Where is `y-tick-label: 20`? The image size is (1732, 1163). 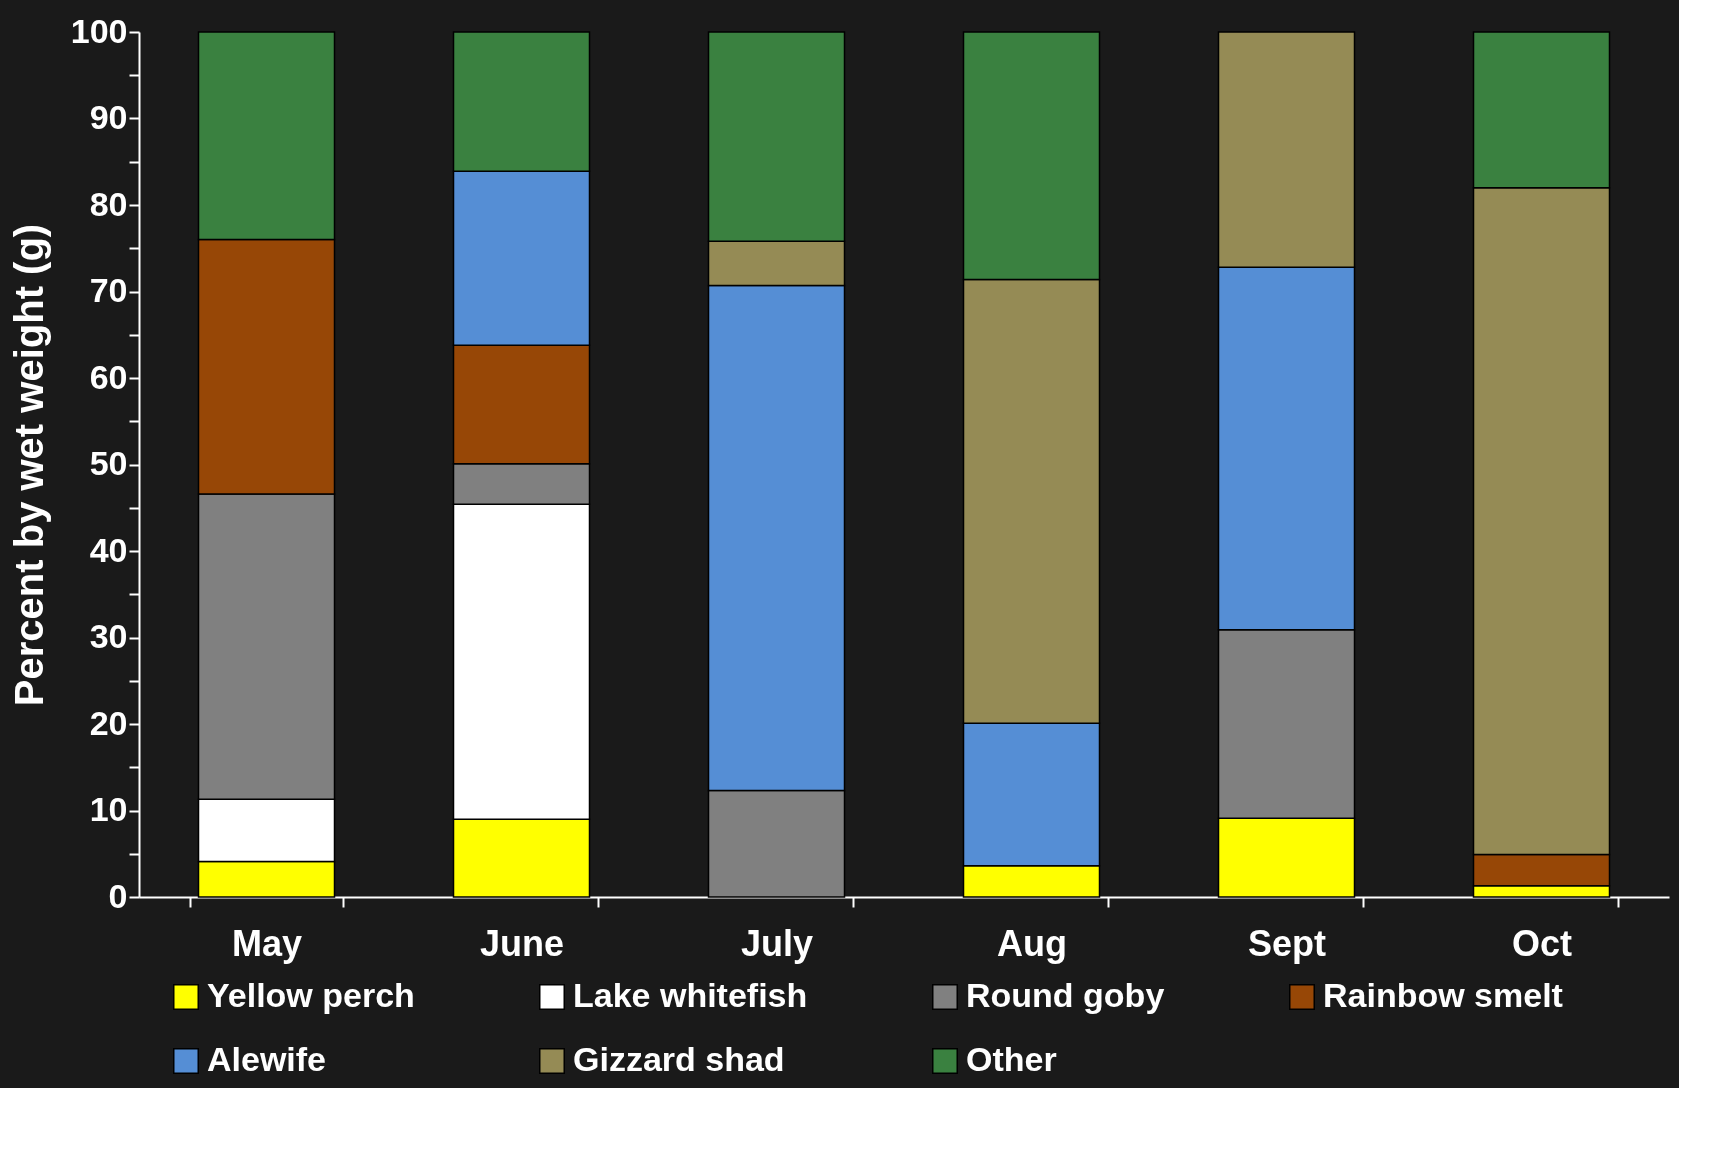
y-tick-label: 20 is located at coordinates (108, 722).